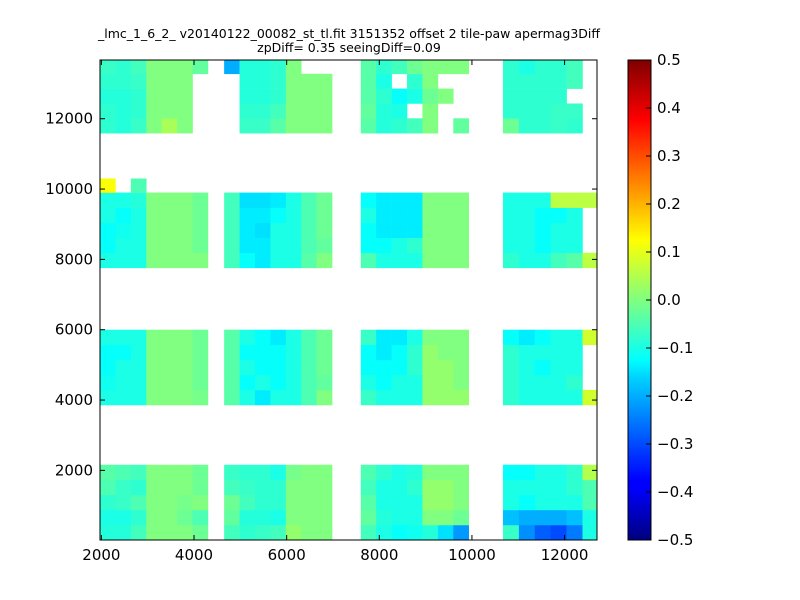 Image resolution: width=800 pixels, height=600 pixels. What do you see at coordinates (669, 108) in the screenshot?
I see `colorbar-tick-label: 0.4` at bounding box center [669, 108].